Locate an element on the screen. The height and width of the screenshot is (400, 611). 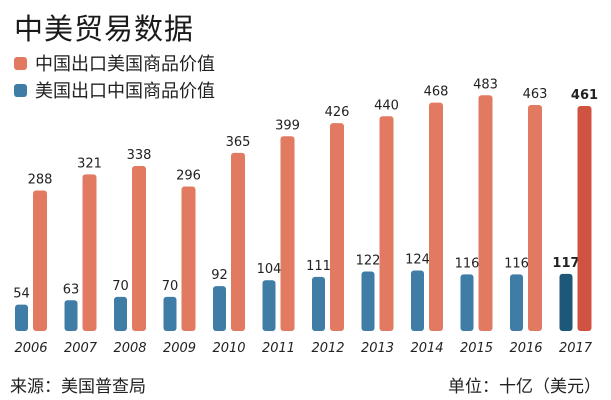
value-label-china-2008: 338 is located at coordinates (139, 155).